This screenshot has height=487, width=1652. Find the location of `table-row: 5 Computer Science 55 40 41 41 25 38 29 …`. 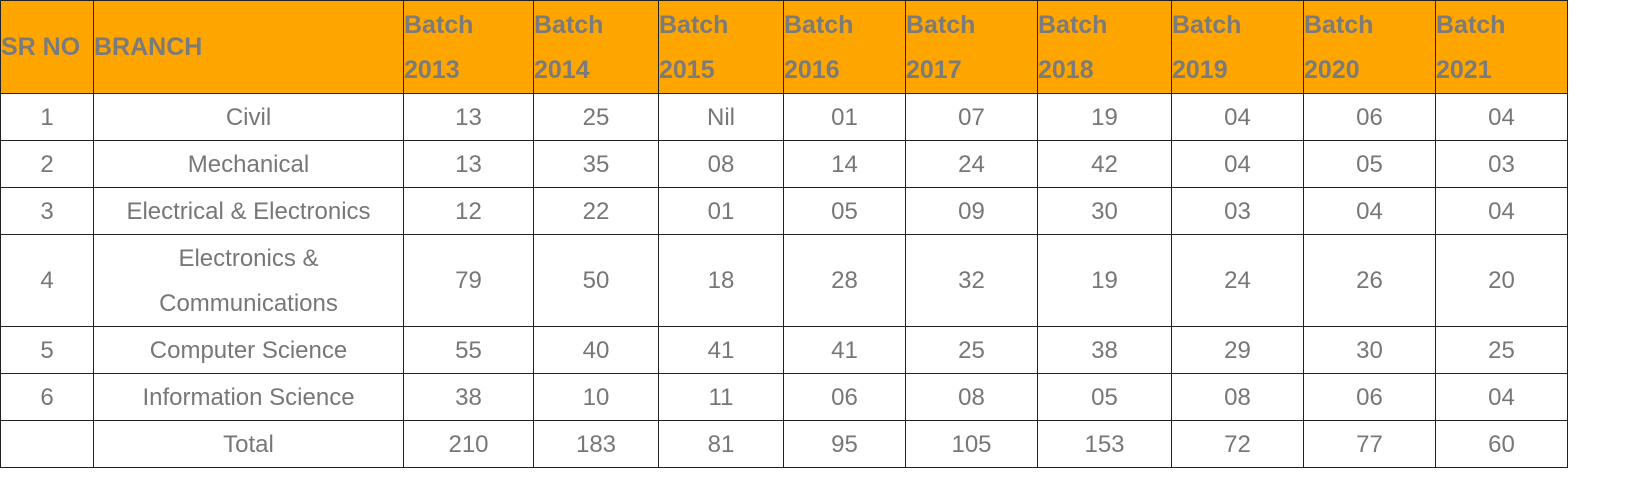

table-row: 5 Computer Science 55 40 41 41 25 38 29 … is located at coordinates (784, 350).